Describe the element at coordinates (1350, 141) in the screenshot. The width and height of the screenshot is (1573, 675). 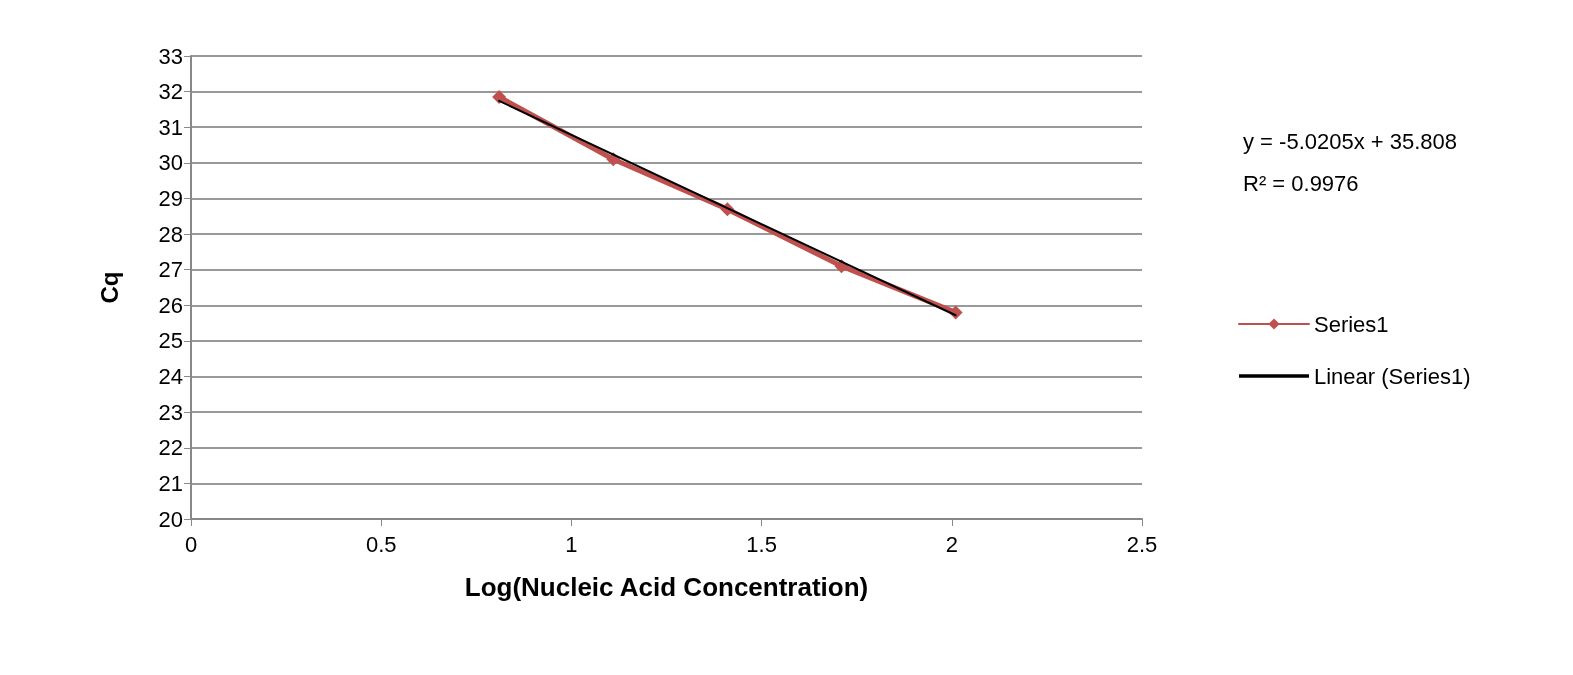
I see `text: y = -5.0205x + 35.808` at that location.